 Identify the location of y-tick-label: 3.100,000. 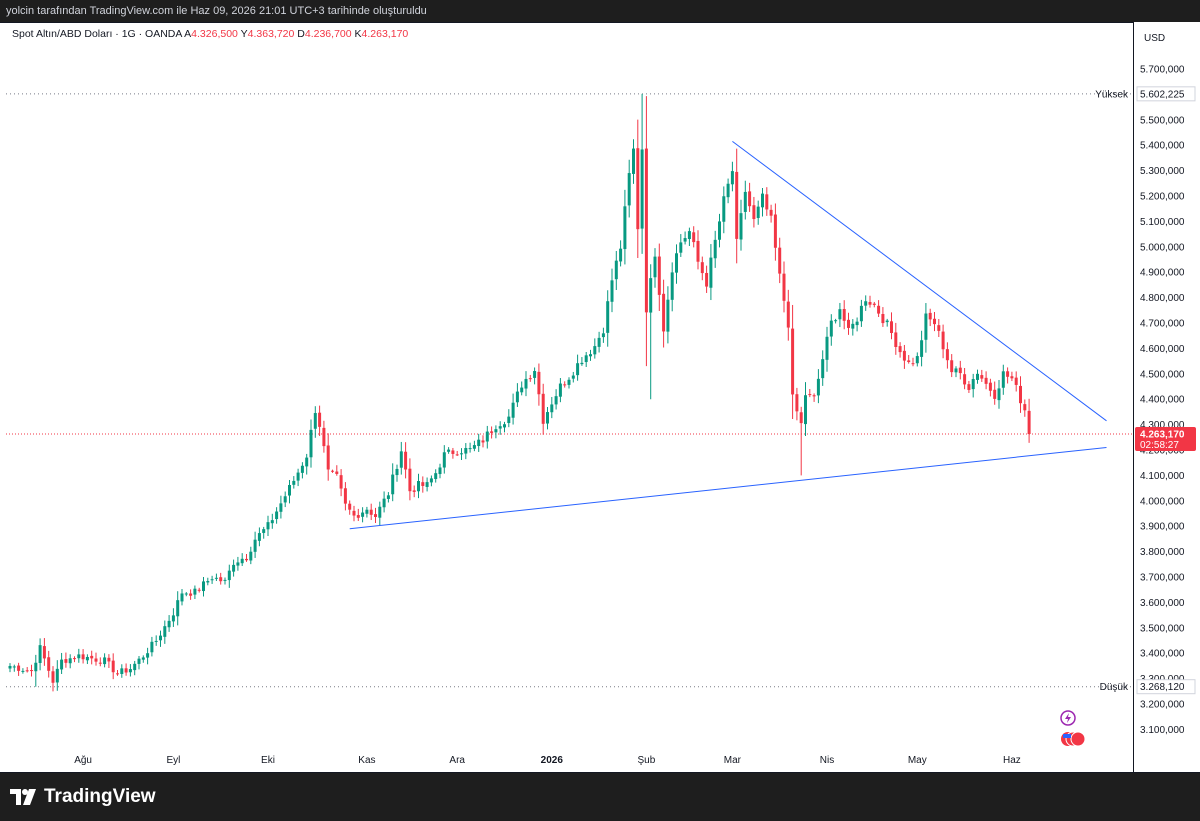
(1162, 730).